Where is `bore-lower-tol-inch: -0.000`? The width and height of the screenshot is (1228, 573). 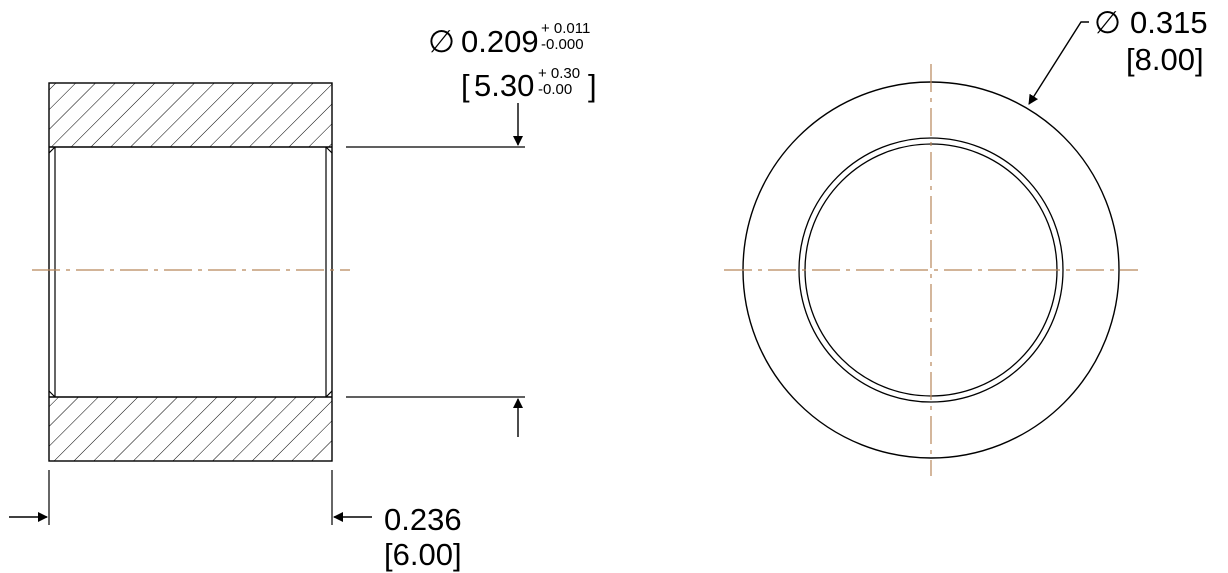
bore-lower-tol-inch: -0.000 is located at coordinates (562, 44).